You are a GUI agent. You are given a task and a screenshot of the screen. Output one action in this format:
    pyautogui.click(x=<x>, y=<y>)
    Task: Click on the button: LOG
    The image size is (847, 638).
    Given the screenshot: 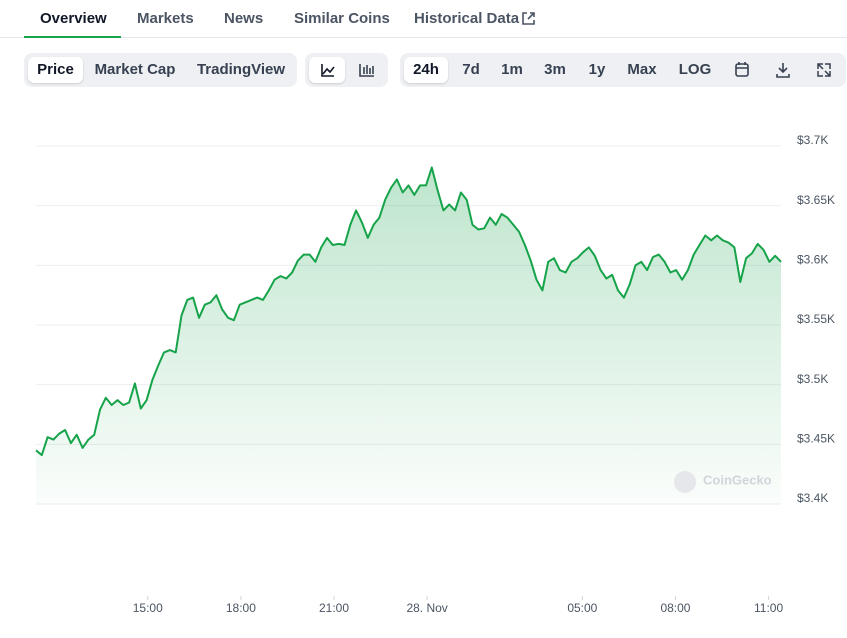 What is the action you would take?
    pyautogui.click(x=695, y=69)
    